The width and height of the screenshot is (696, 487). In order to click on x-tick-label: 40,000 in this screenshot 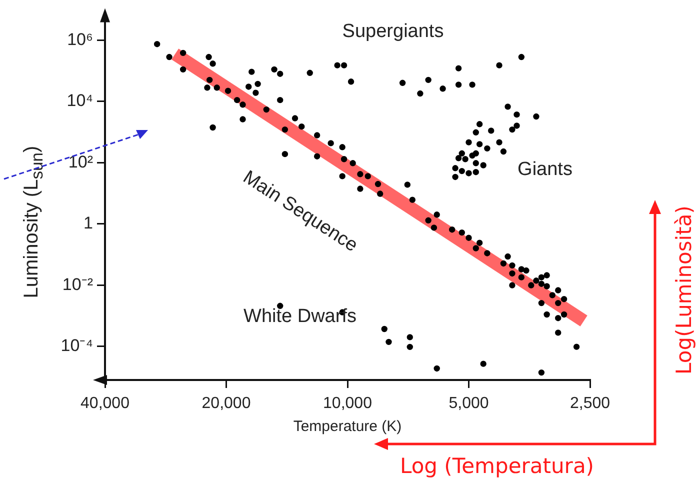, I will do `click(105, 403)`.